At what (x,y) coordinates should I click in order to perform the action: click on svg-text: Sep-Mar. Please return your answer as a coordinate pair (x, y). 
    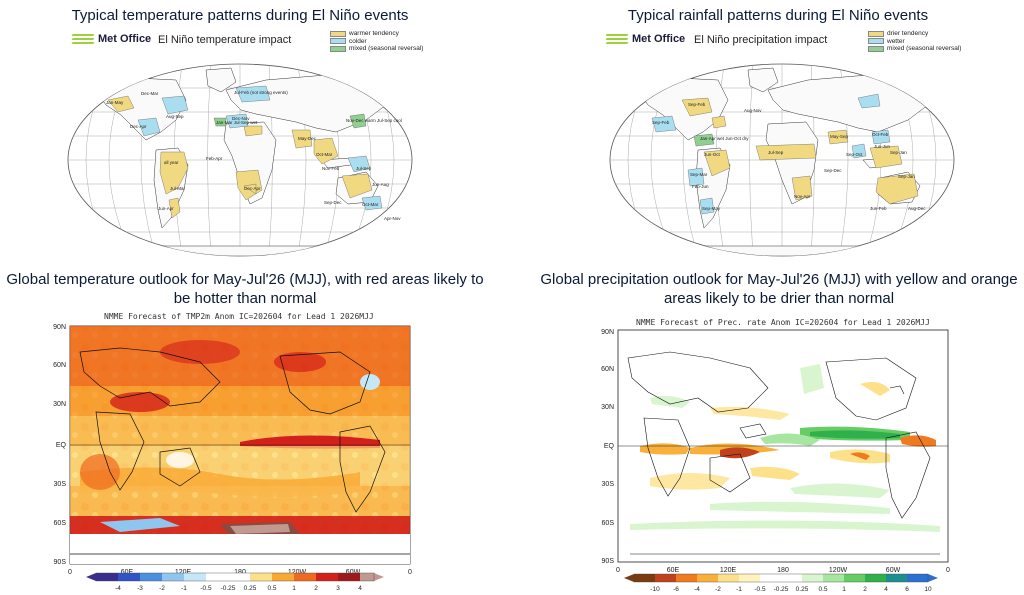
    Looking at the image, I should click on (699, 174).